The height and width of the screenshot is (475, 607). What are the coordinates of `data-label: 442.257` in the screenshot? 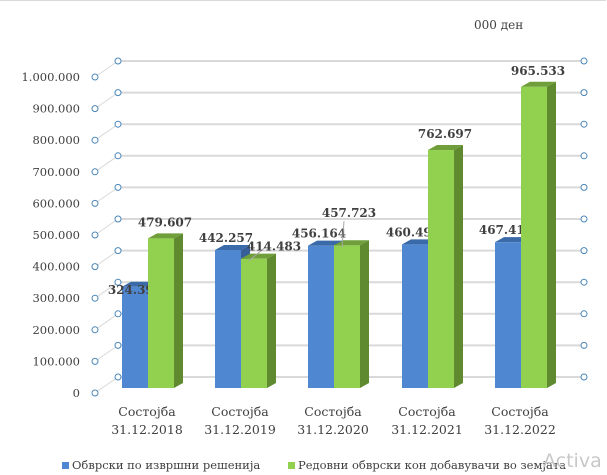 It's located at (226, 238).